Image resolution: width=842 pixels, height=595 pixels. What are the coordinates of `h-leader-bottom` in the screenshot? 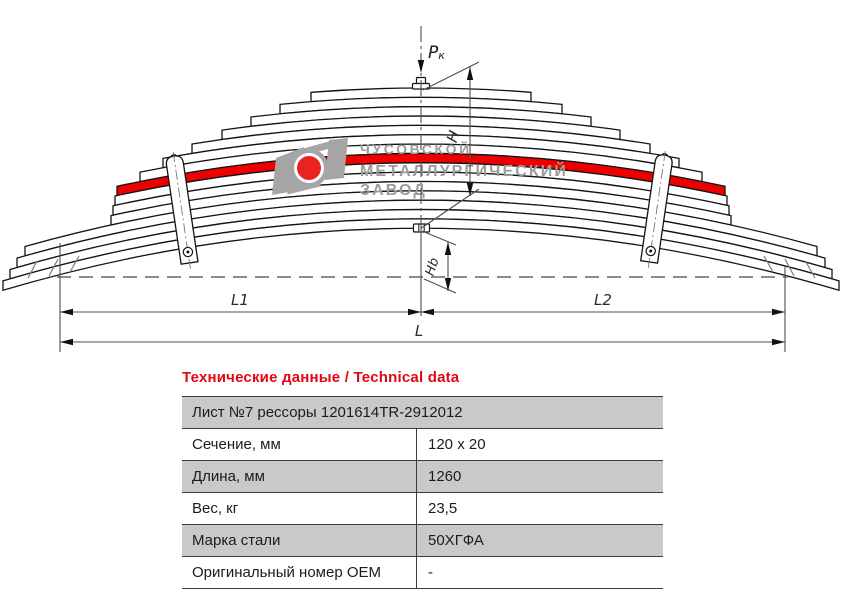 It's located at (450, 208).